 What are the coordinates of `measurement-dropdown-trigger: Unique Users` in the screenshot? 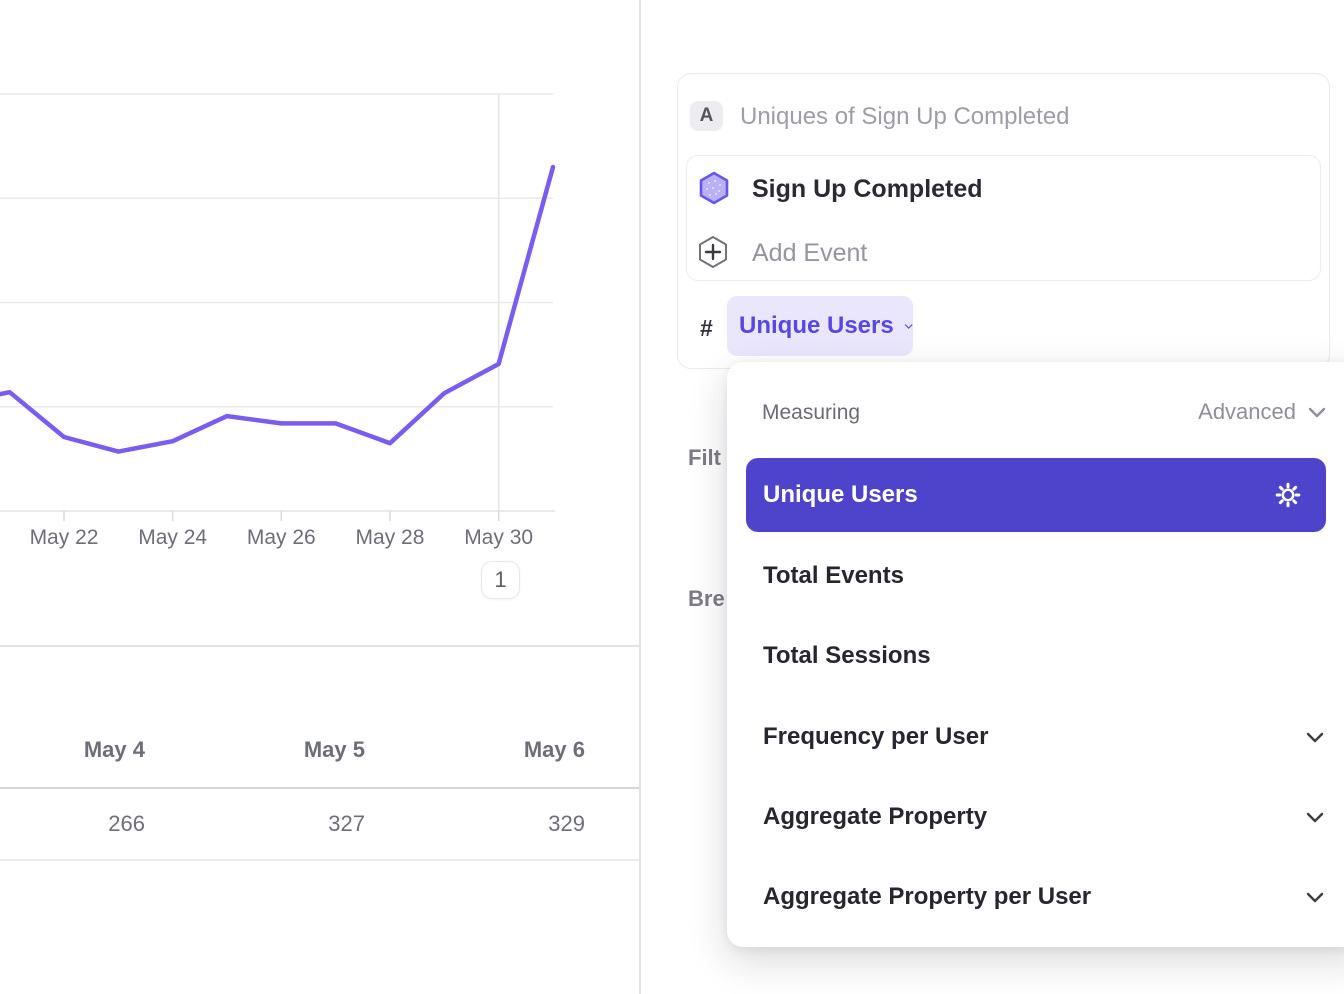 It's located at (820, 326).